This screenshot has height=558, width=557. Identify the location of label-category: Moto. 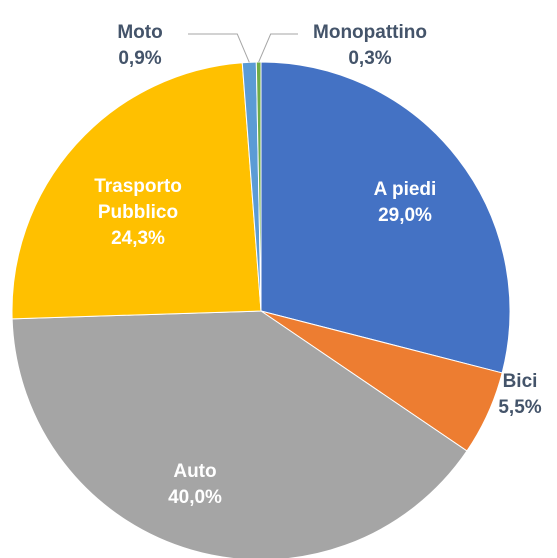
(140, 32).